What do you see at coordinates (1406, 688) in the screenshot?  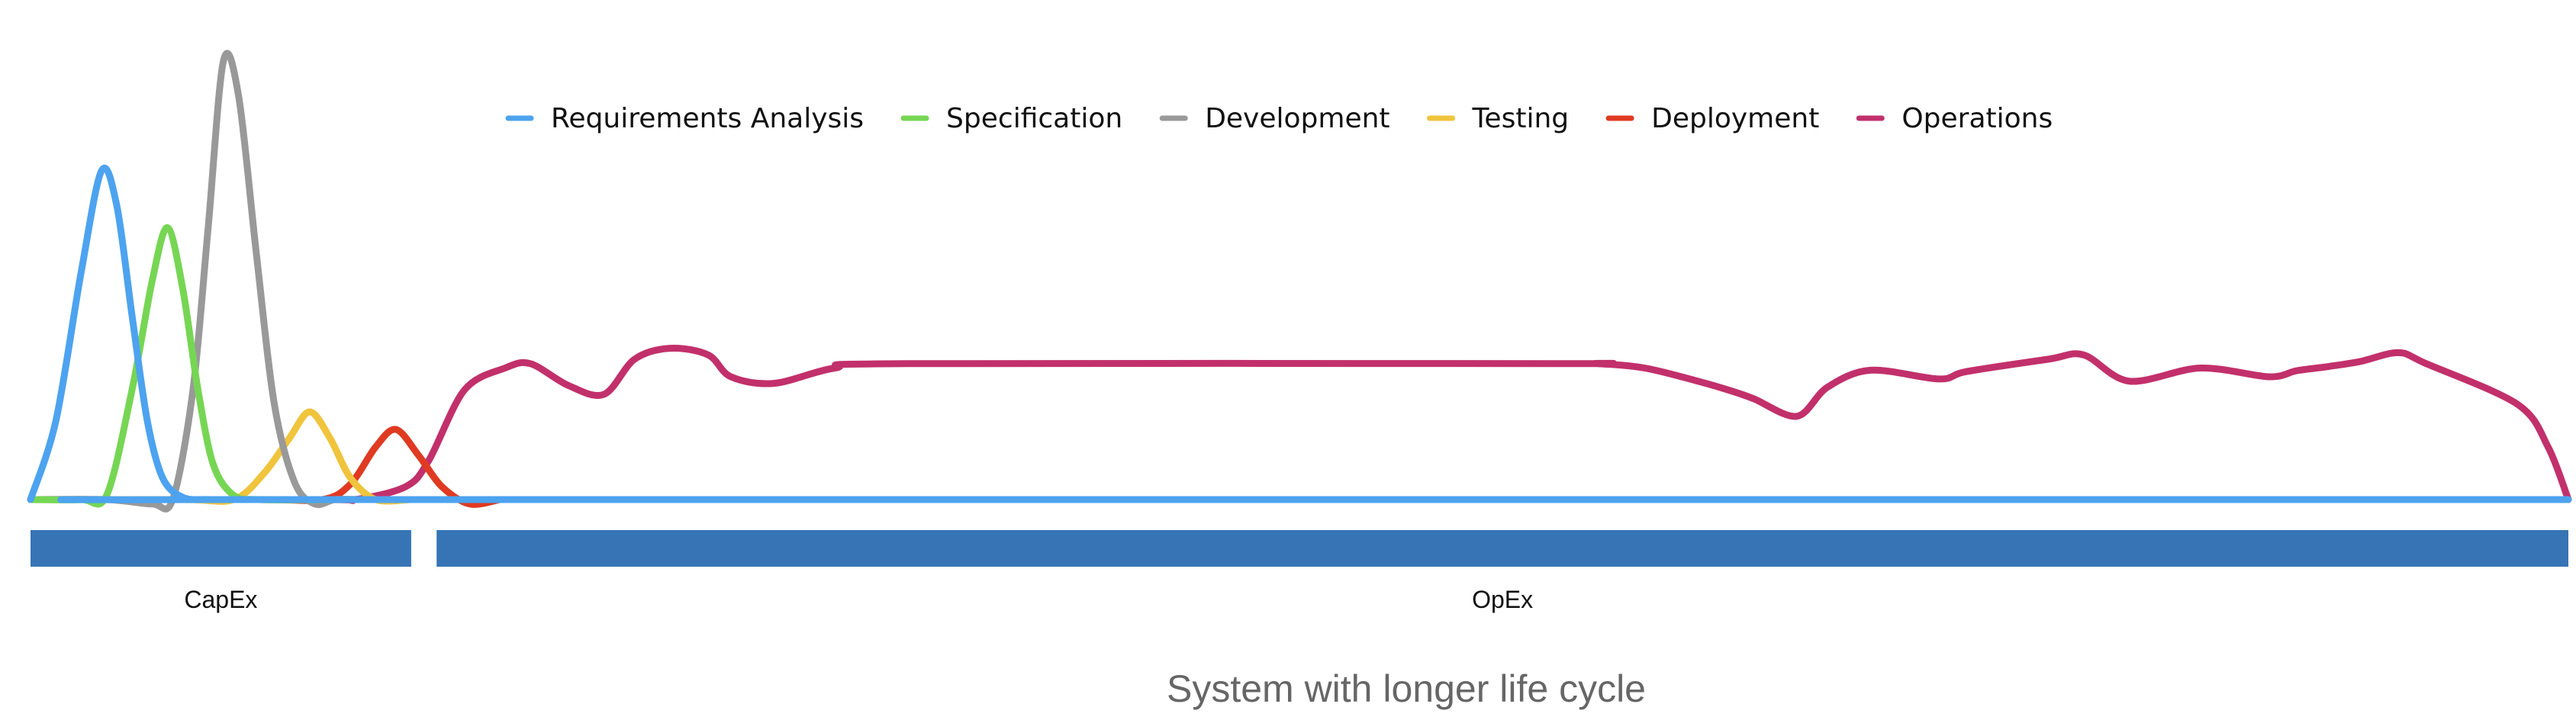 I see `chart-caption: System with longer life cycle` at bounding box center [1406, 688].